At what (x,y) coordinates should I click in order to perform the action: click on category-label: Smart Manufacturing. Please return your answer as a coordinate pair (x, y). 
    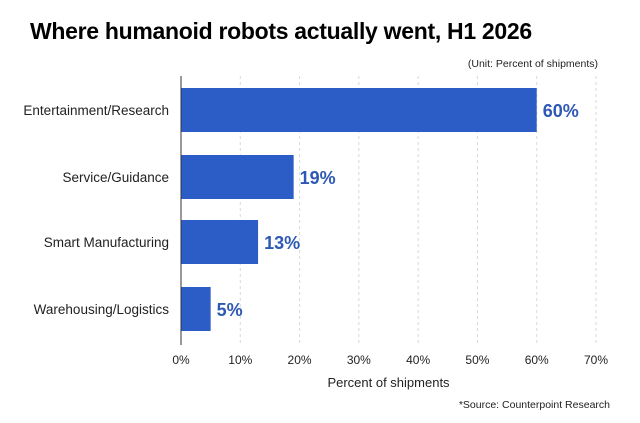
    Looking at the image, I should click on (106, 242).